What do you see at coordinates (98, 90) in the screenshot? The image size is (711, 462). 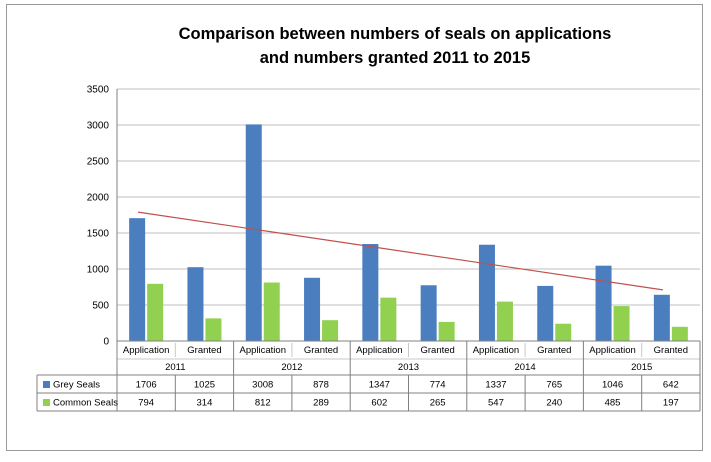 I see `y-tick-label: 3500` at bounding box center [98, 90].